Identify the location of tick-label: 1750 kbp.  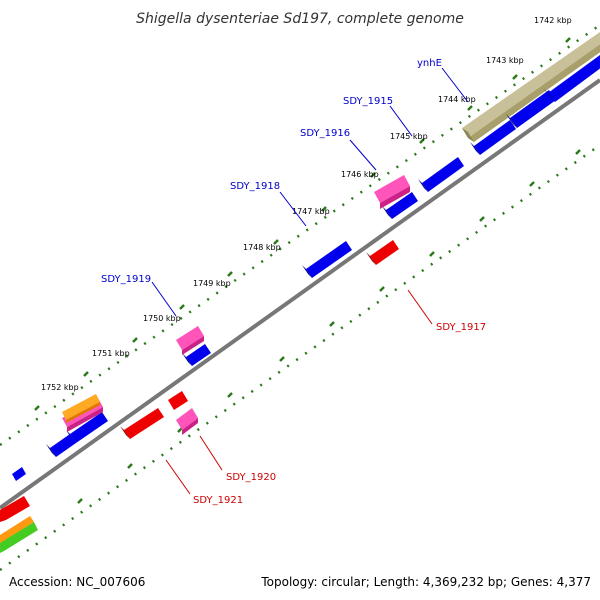
(162, 318).